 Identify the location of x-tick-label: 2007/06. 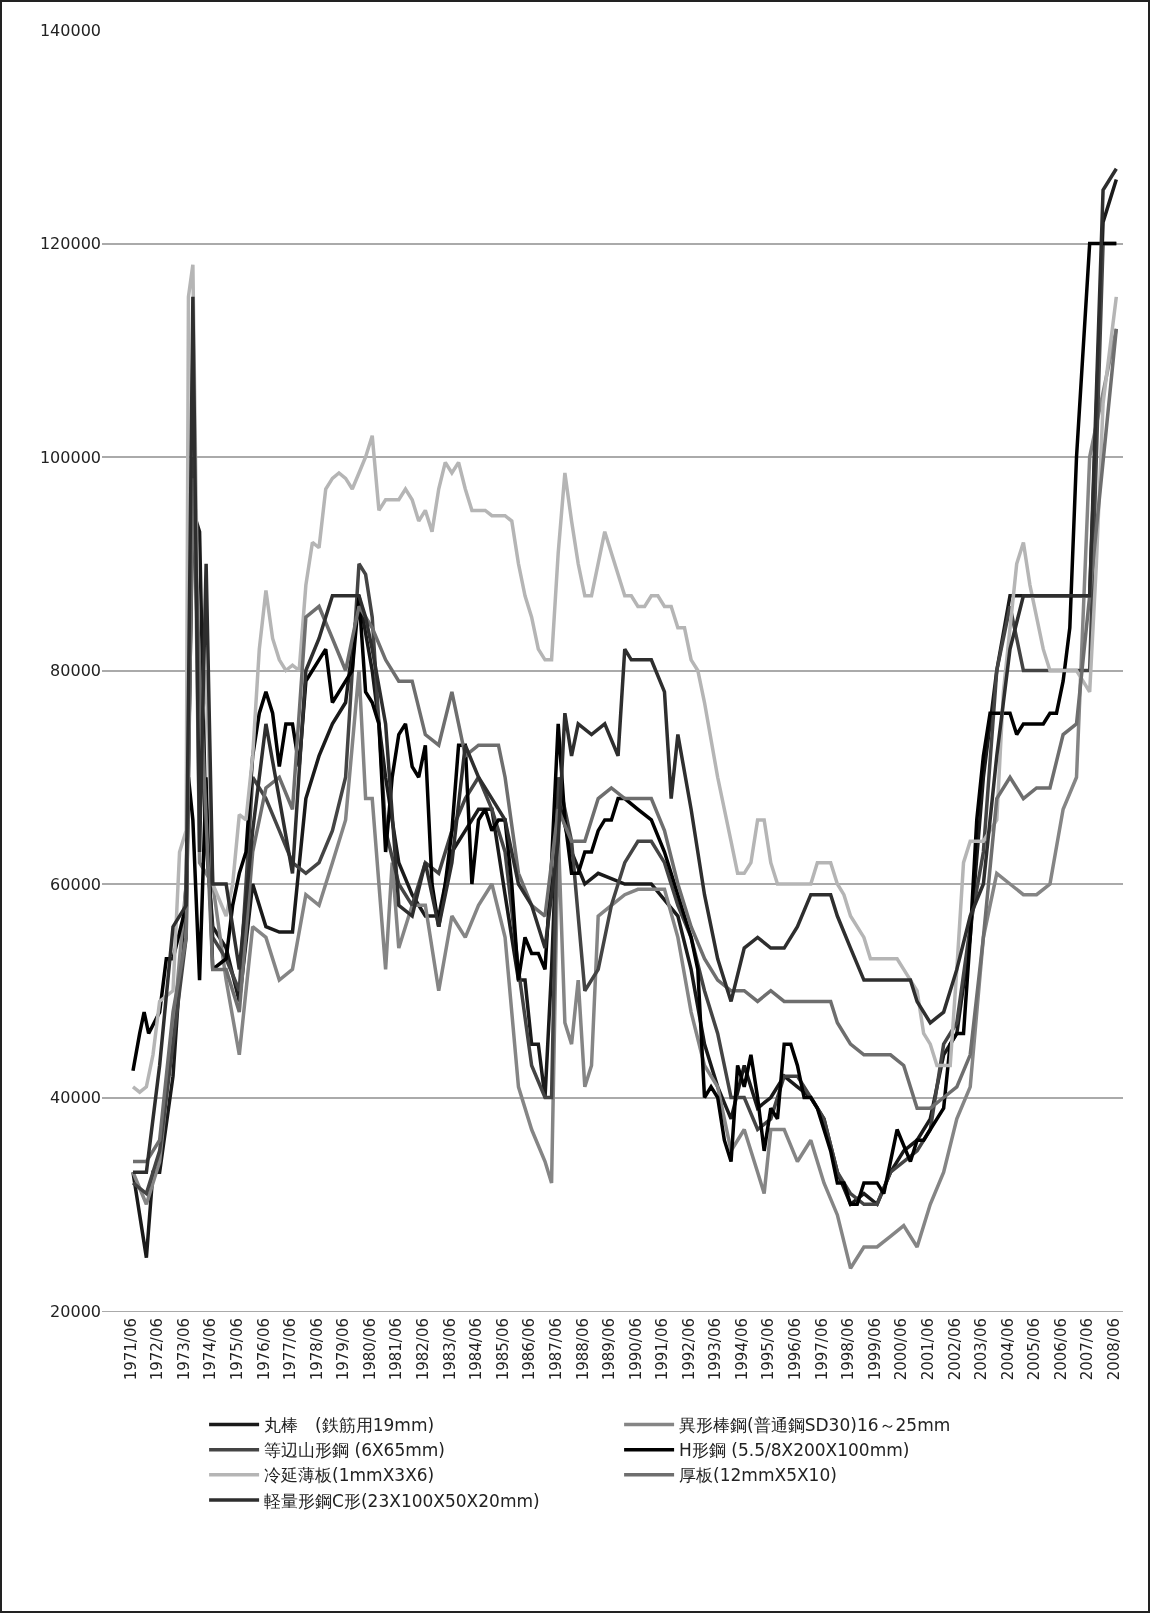
(1087, 1349).